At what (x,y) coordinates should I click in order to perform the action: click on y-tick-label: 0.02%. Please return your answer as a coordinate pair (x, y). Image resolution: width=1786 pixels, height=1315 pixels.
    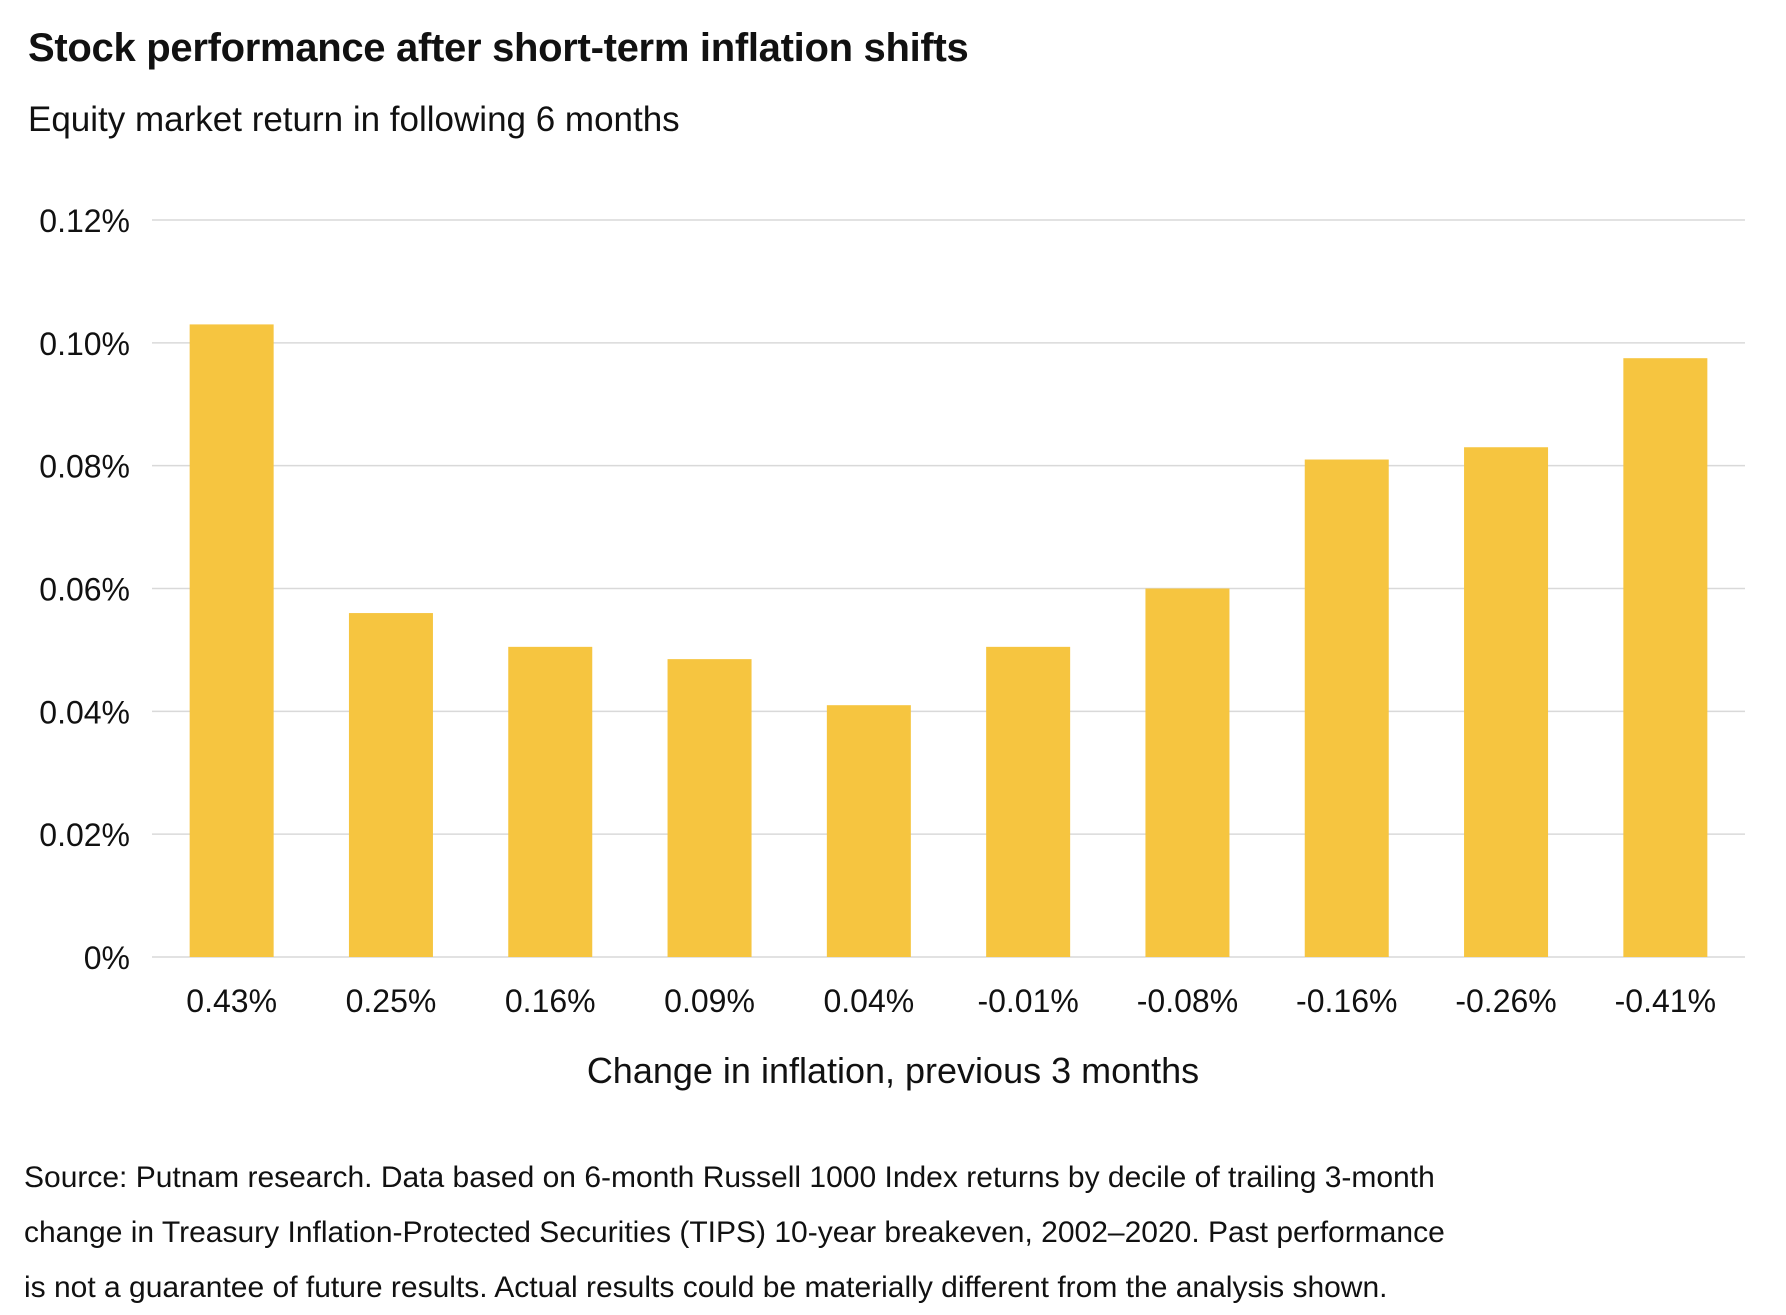
    Looking at the image, I should click on (84, 835).